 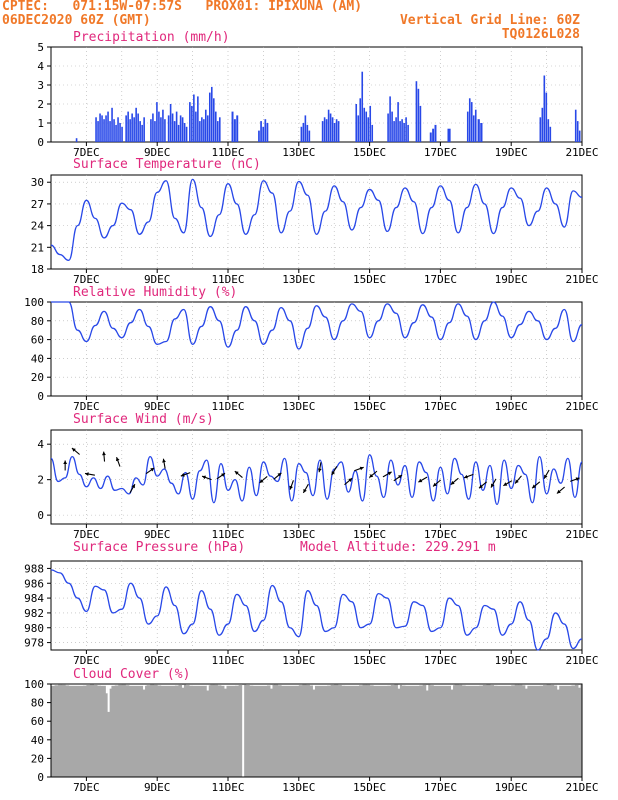 I want to click on rh-xtick-label: 11DEC, so click(x=227, y=406).